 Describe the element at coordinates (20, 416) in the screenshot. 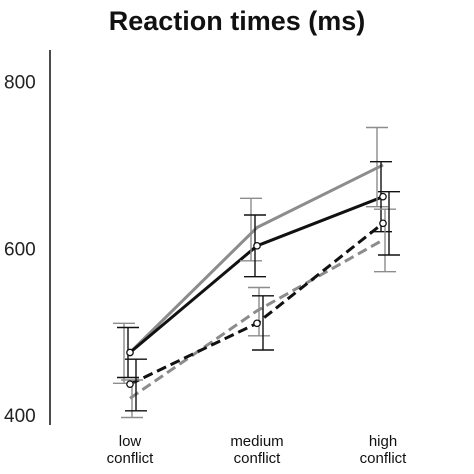

I see `y-tick-label: 400` at that location.